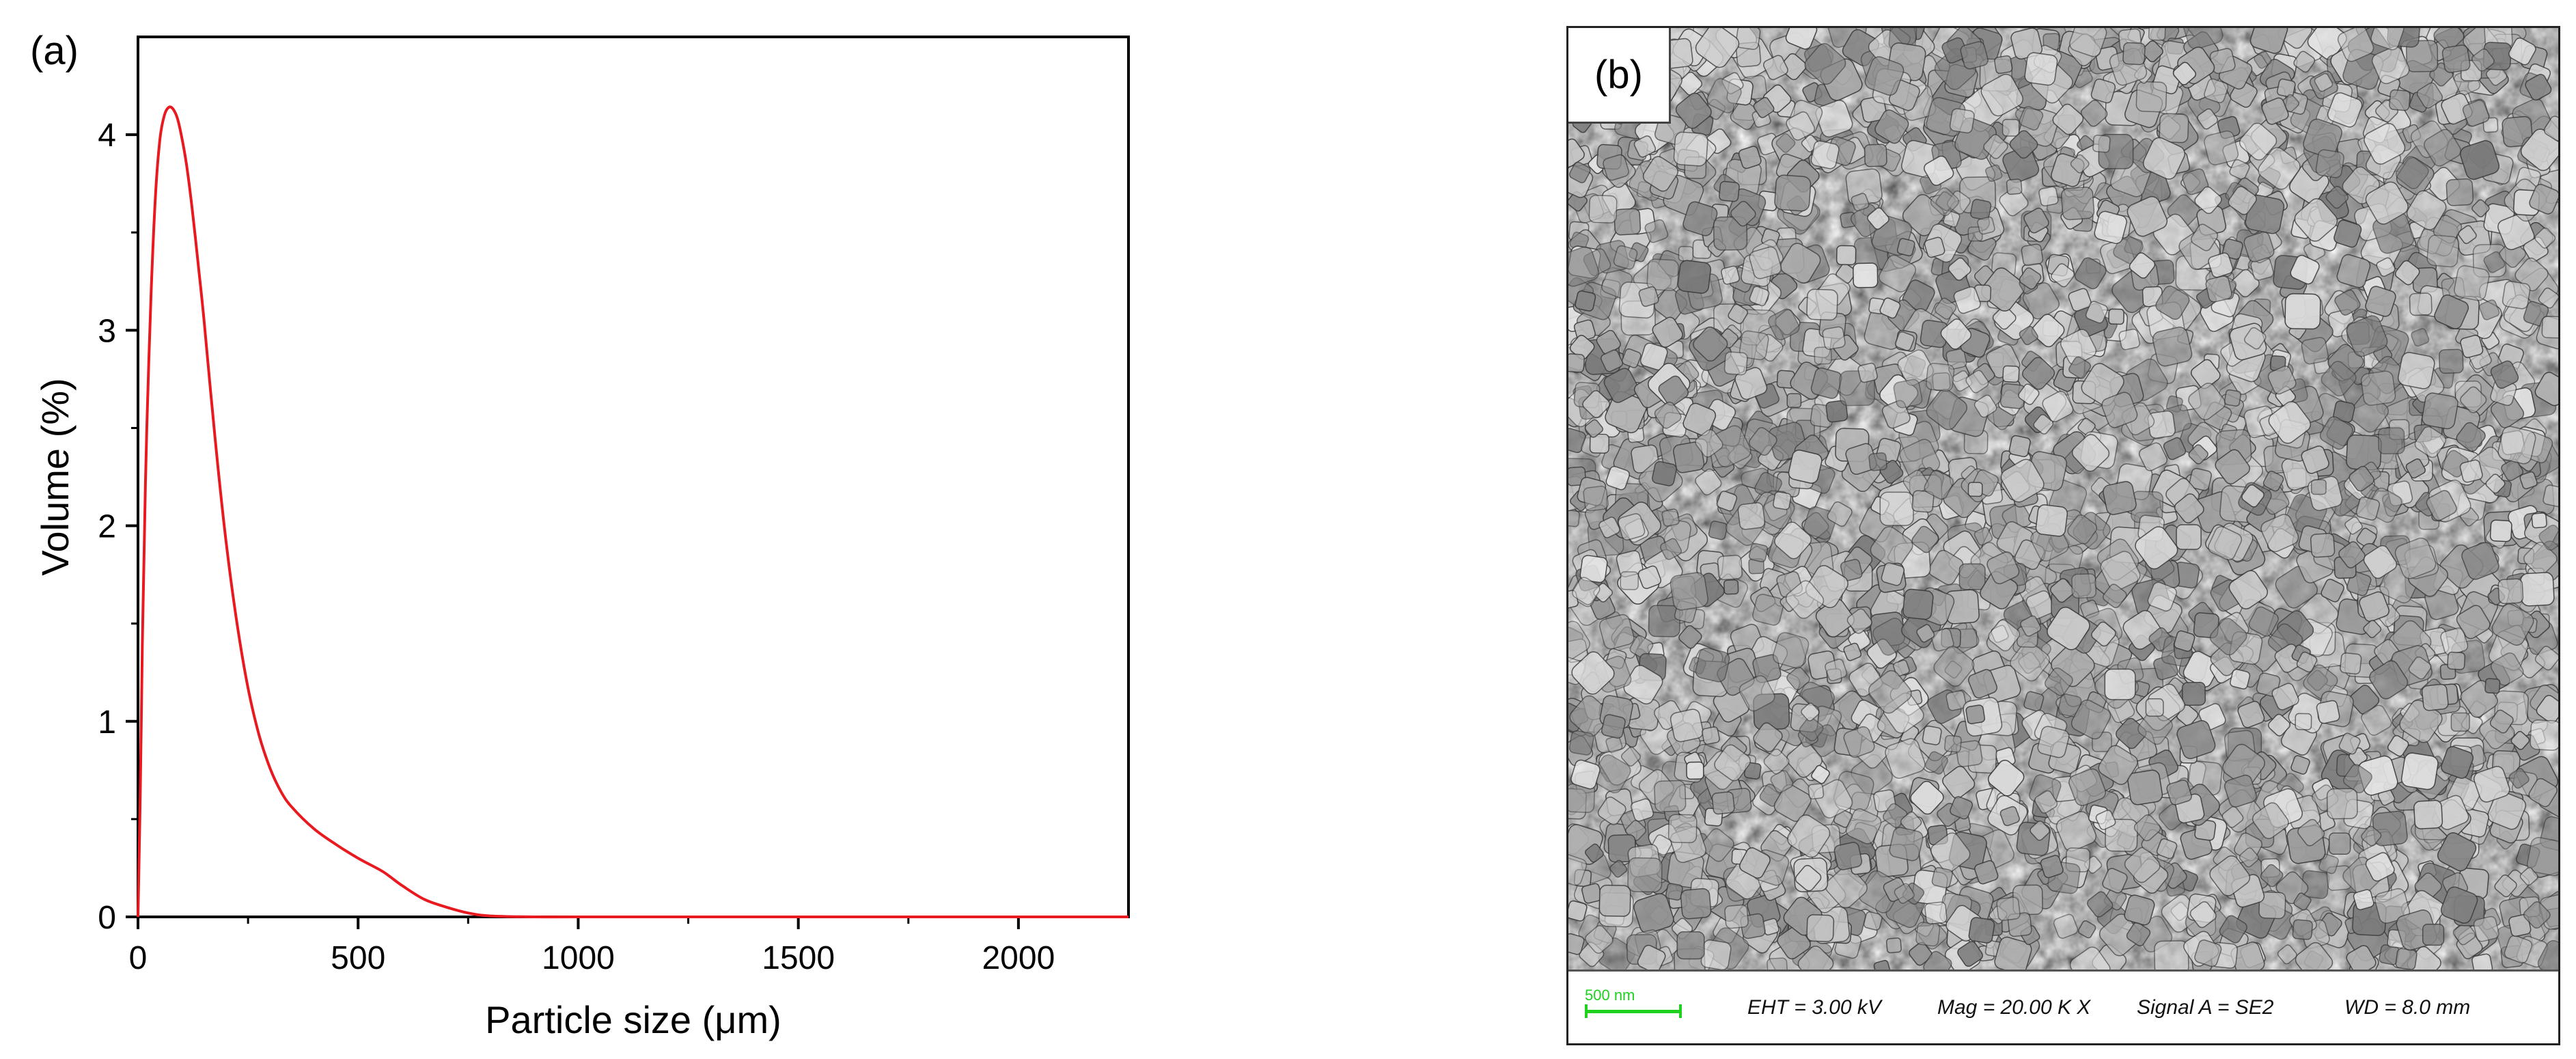  I want to click on scale-bar, so click(1634, 1011).